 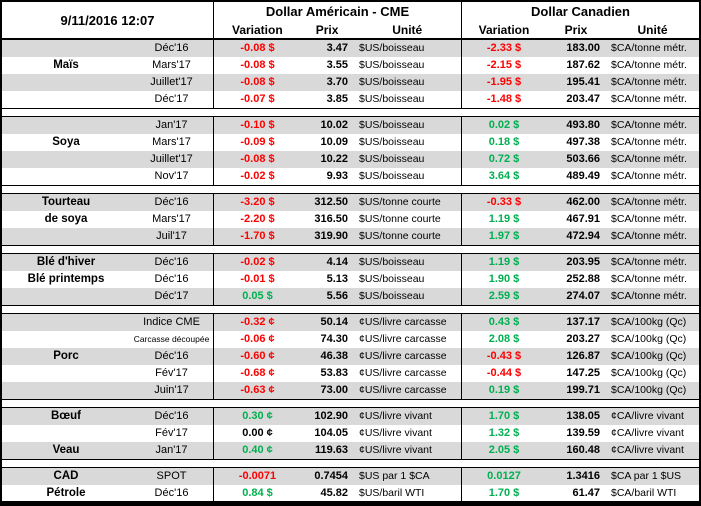 What do you see at coordinates (172, 356) in the screenshot?
I see `contract-month-cell: Déc'16` at bounding box center [172, 356].